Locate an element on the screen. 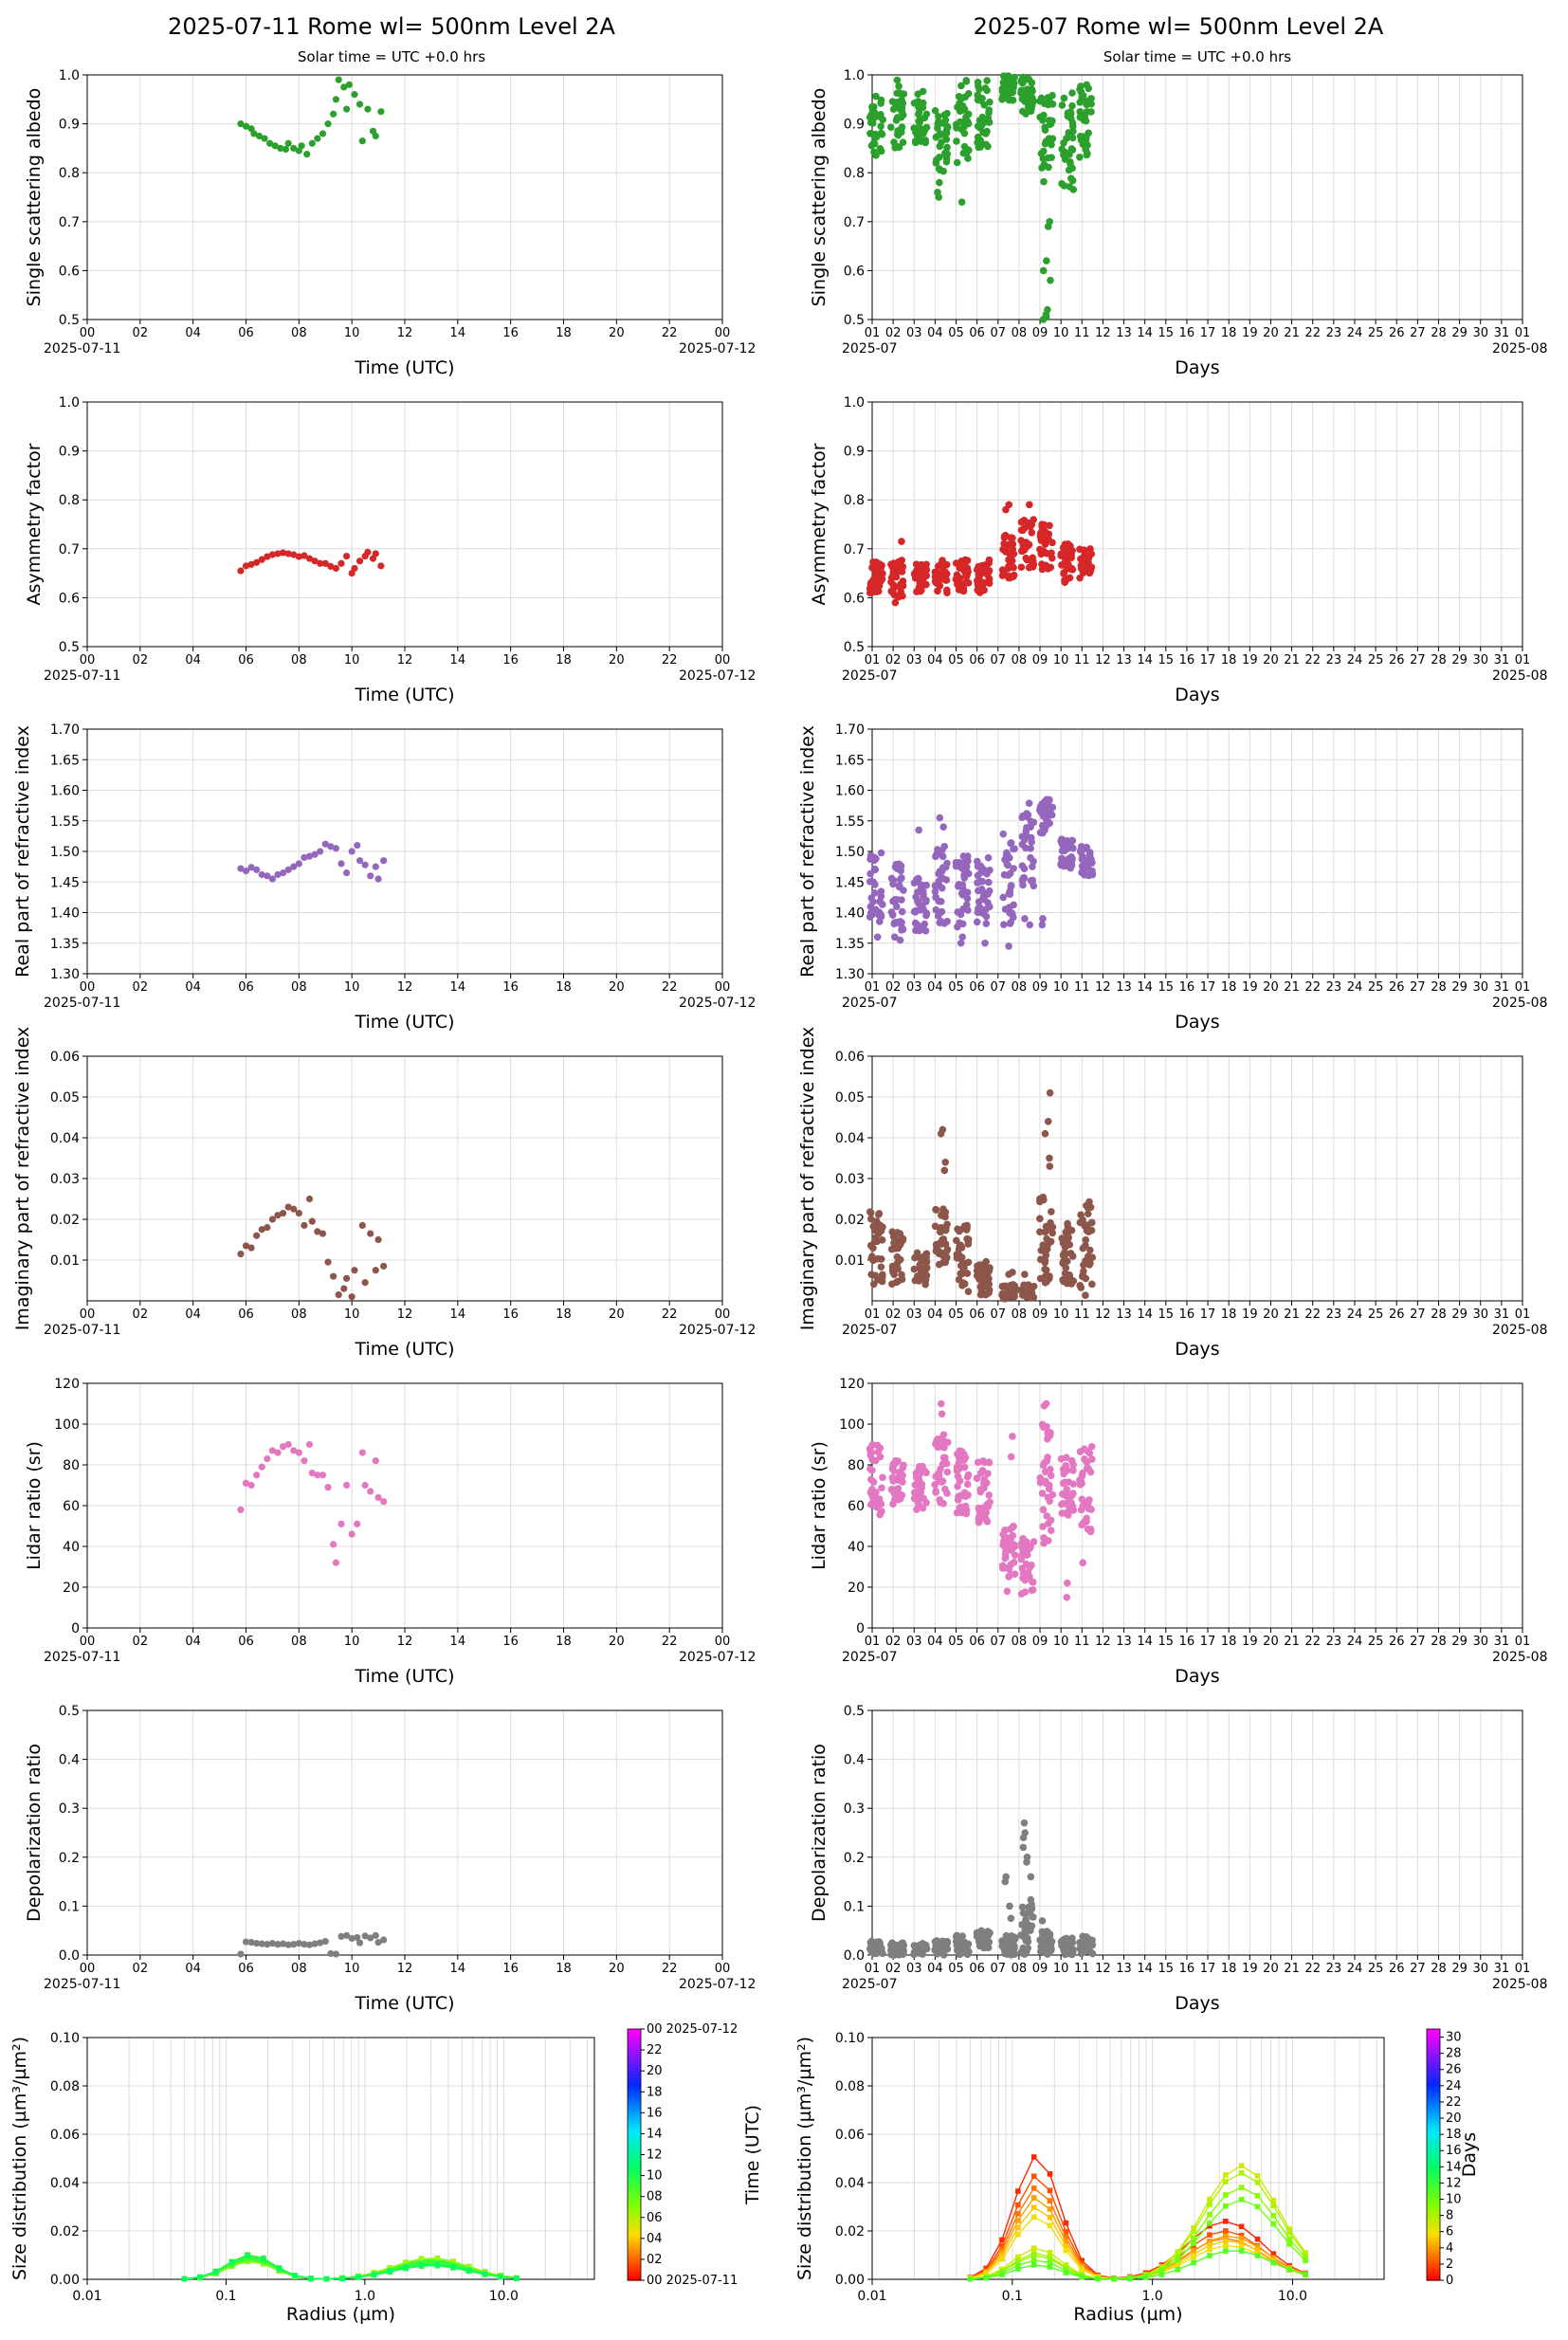  monthly-1-xtick-label: 05 is located at coordinates (956, 660).